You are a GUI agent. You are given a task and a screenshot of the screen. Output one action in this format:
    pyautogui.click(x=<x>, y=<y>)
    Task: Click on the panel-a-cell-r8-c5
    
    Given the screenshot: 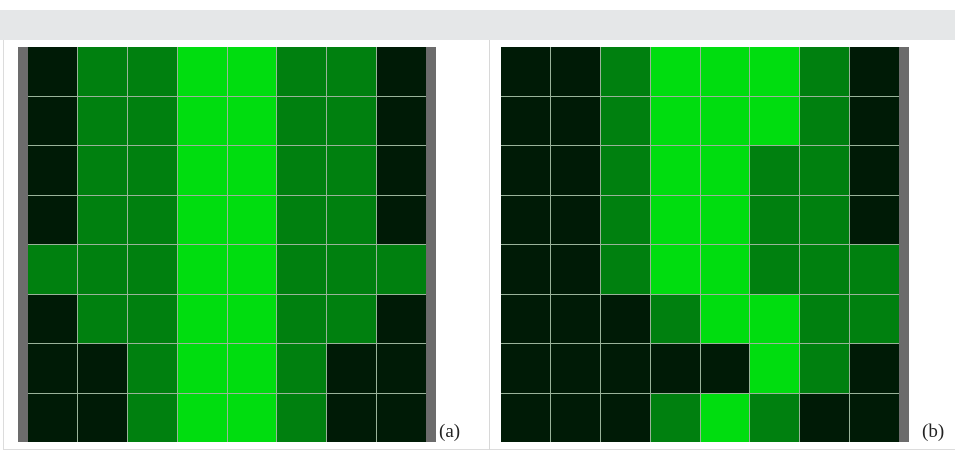 What is the action you would take?
    pyautogui.click(x=252, y=417)
    